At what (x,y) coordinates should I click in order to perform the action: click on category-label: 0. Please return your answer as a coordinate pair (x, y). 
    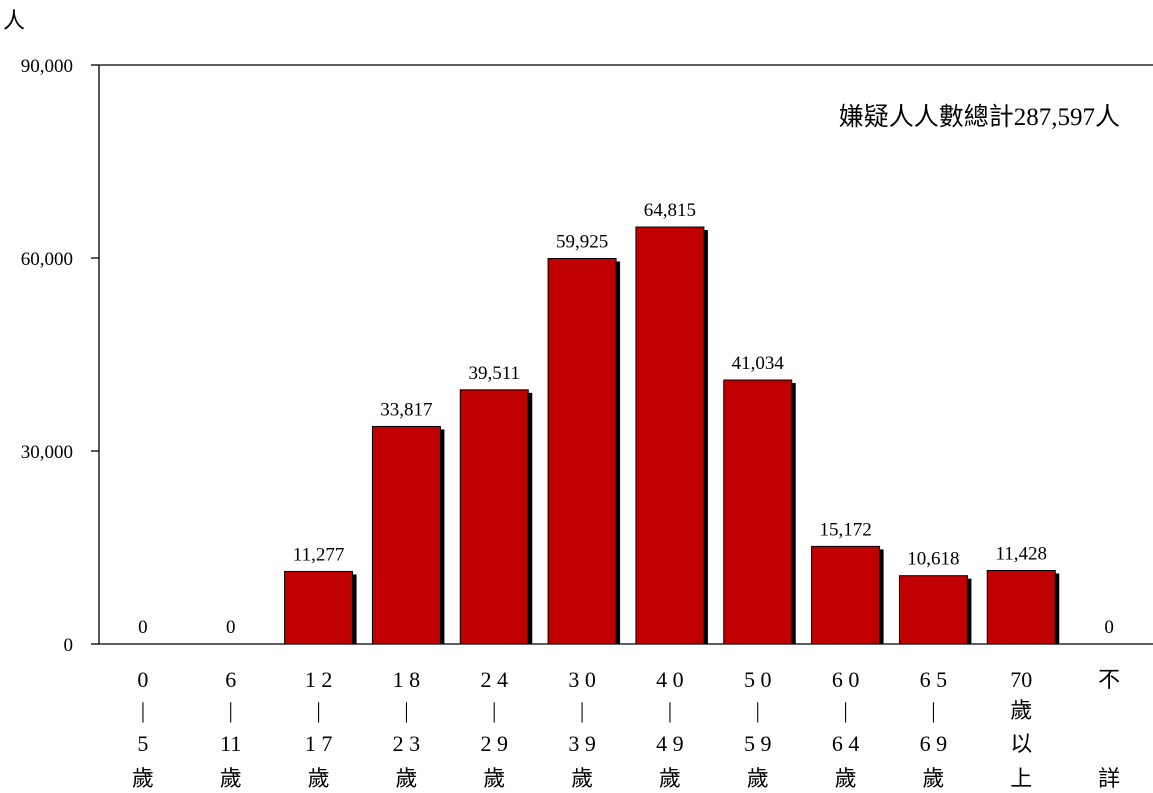
    Looking at the image, I should click on (142, 679).